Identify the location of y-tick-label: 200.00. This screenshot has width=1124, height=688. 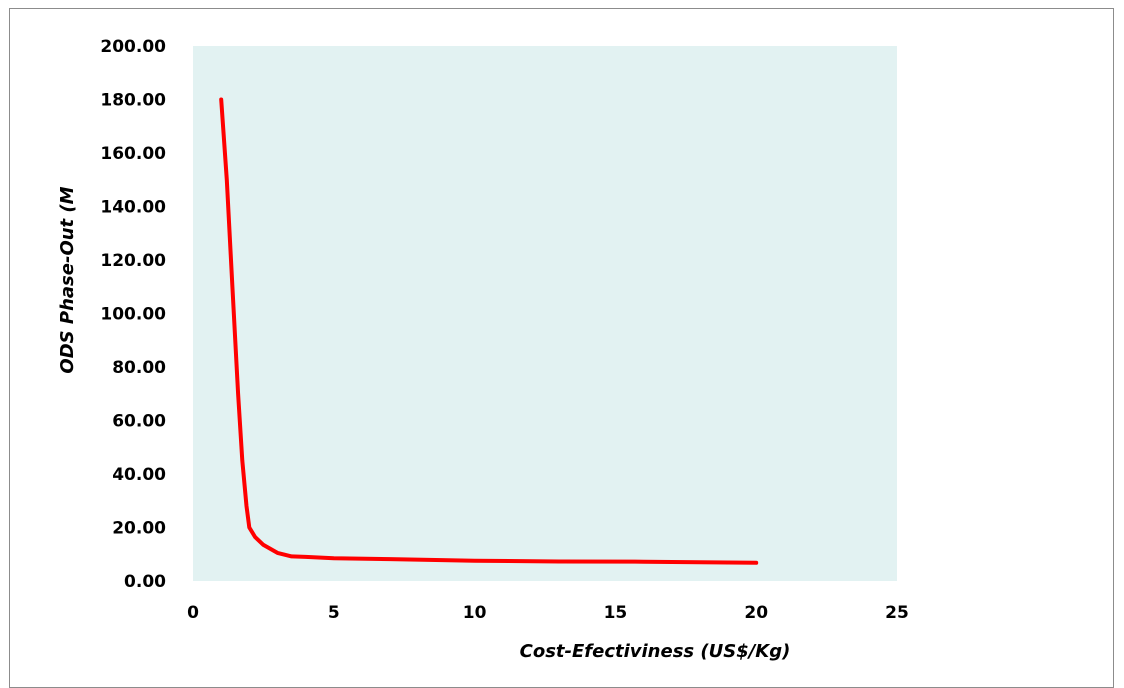
(133, 47).